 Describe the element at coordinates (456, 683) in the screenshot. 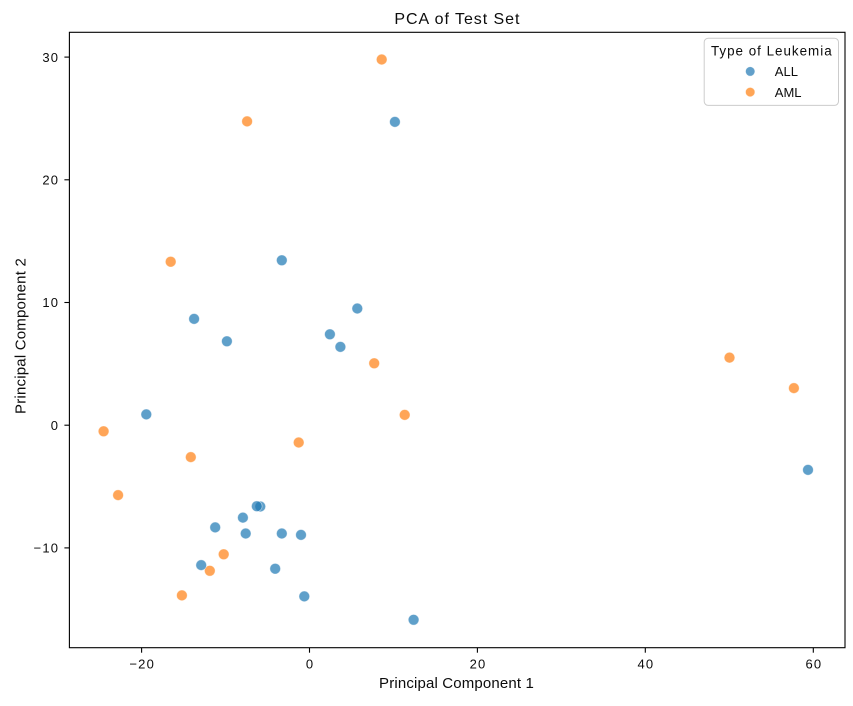

I see `svg-text: Principal Component 1` at that location.